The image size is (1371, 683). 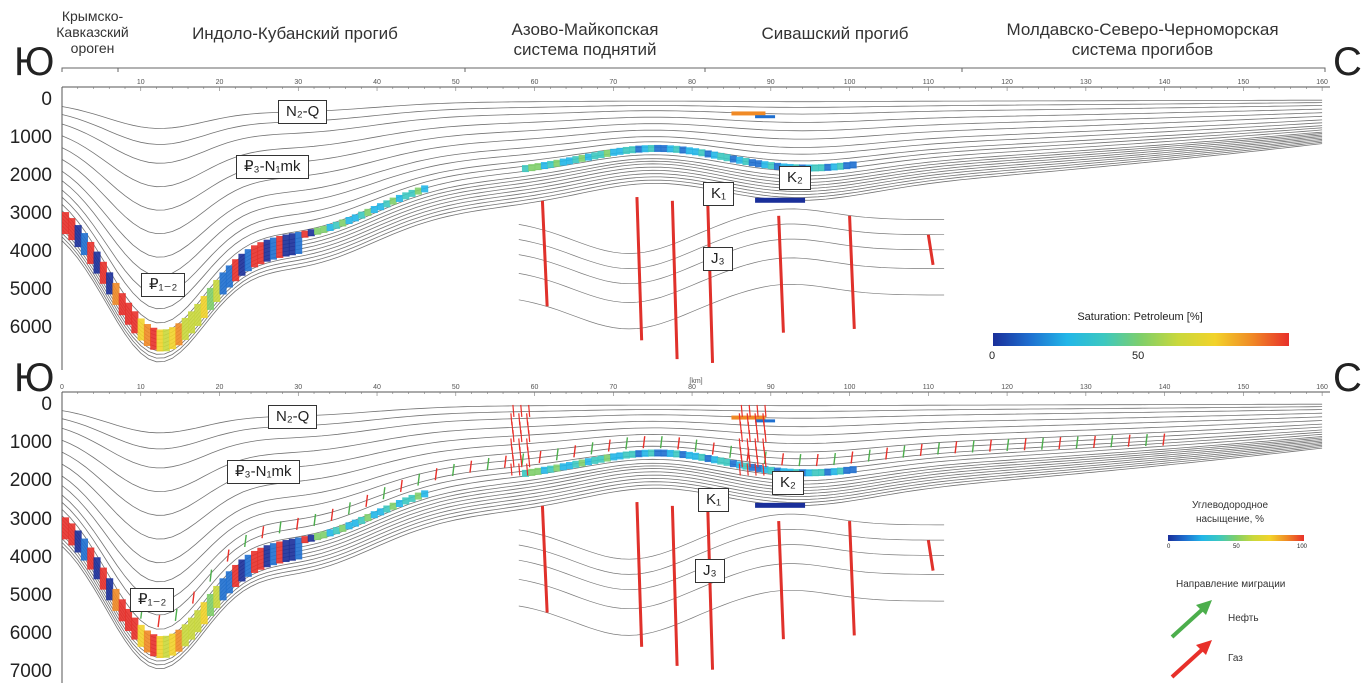 What do you see at coordinates (535, 387) in the screenshot?
I see `distance-tick-label: 60` at bounding box center [535, 387].